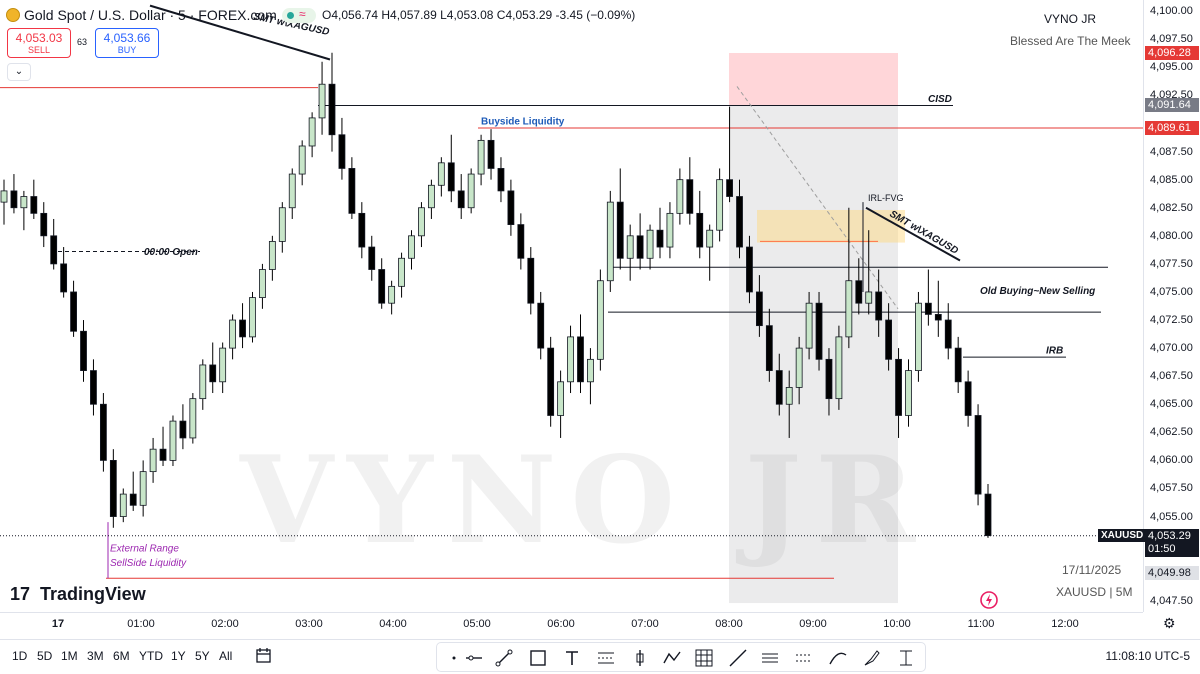 Image resolution: width=1200 pixels, height=674 pixels. I want to click on range-1y: 1Y, so click(178, 656).